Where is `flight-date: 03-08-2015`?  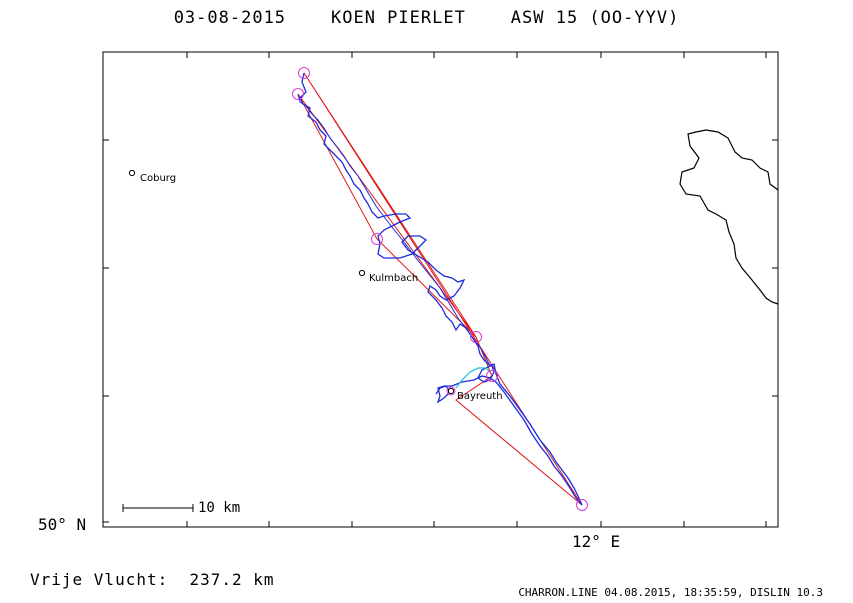
flight-date: 03-08-2015 is located at coordinates (230, 18).